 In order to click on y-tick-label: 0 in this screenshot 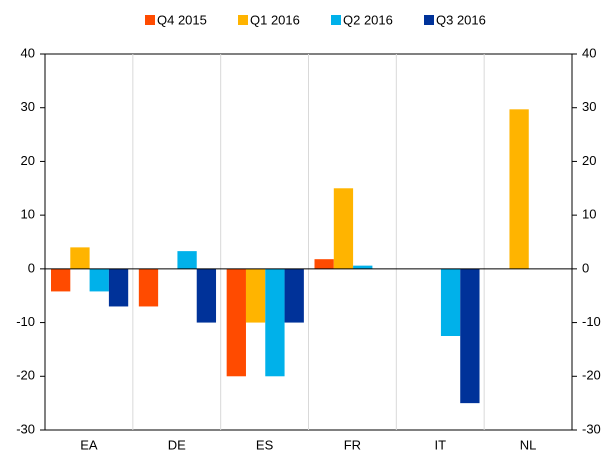, I will do `click(31, 267)`.